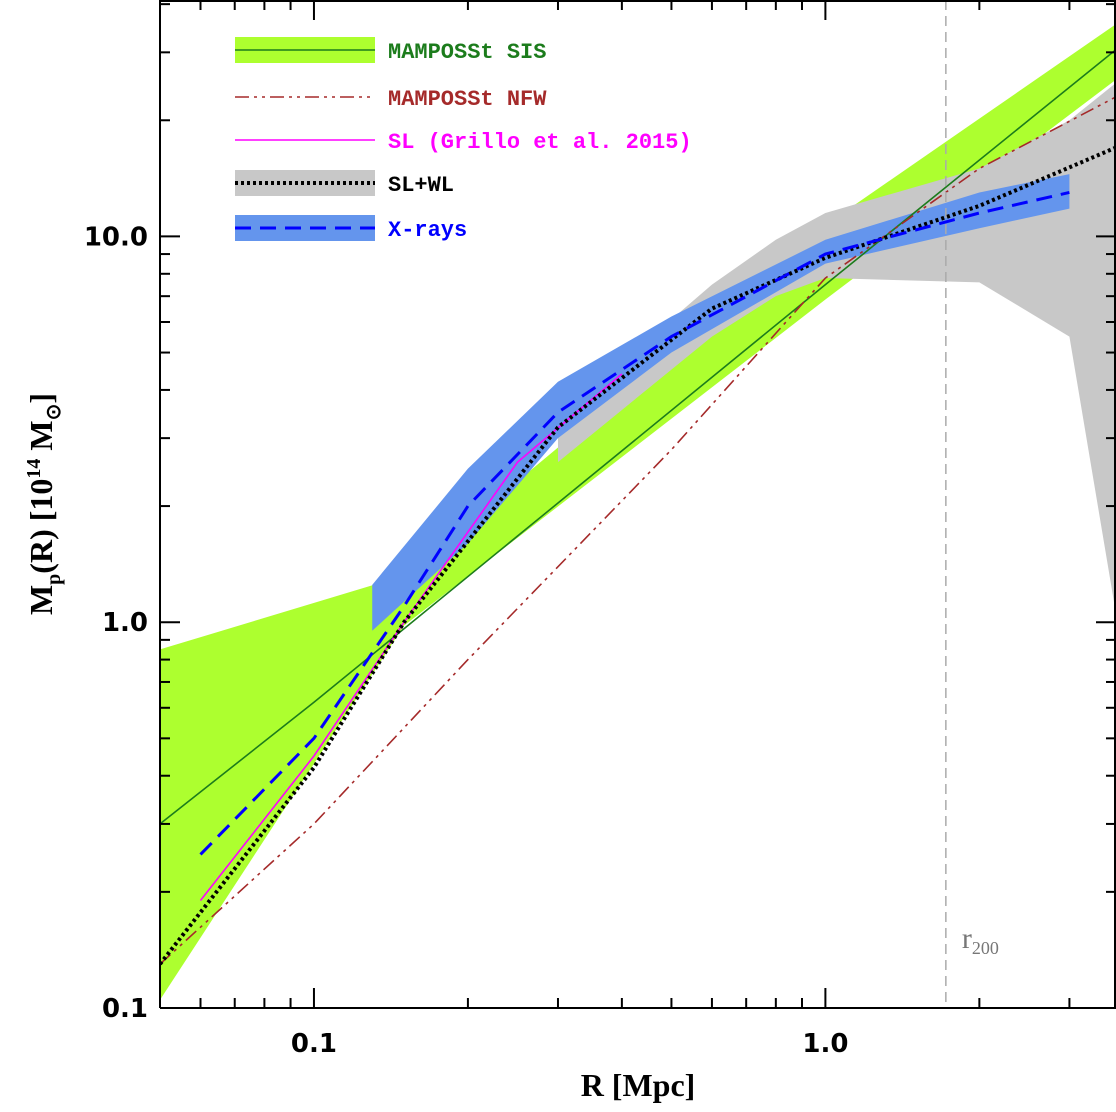 The width and height of the screenshot is (1116, 1112). What do you see at coordinates (967, 938) in the screenshot?
I see `reference-label-main: r` at bounding box center [967, 938].